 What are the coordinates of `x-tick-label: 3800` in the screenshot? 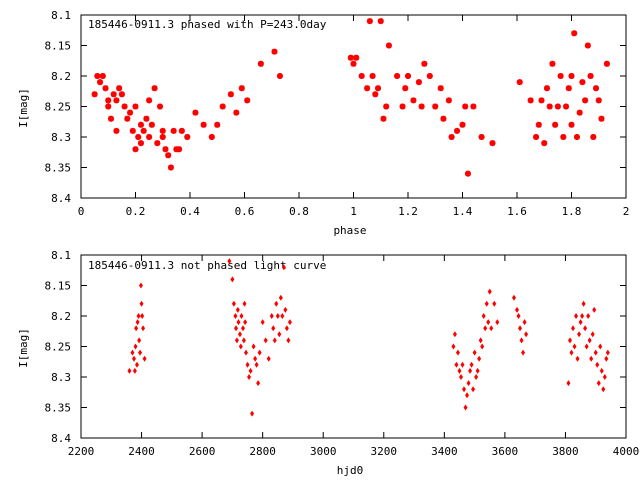 It's located at (565, 451).